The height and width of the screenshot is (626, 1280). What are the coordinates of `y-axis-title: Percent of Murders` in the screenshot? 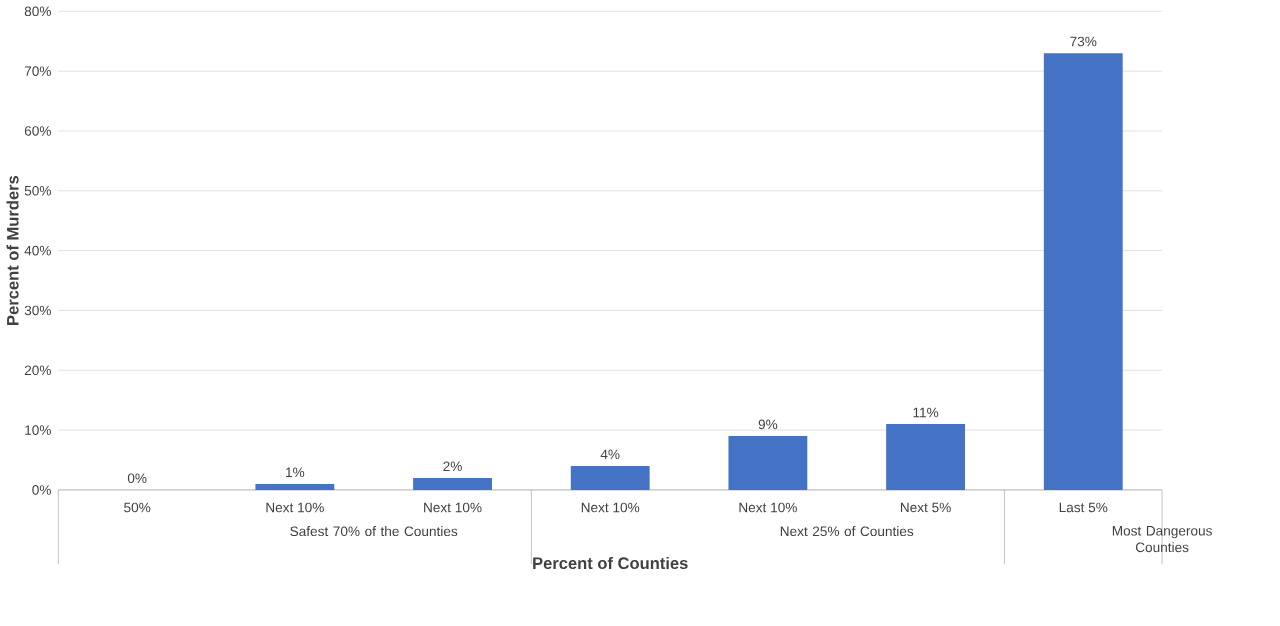 It's located at (12, 250).